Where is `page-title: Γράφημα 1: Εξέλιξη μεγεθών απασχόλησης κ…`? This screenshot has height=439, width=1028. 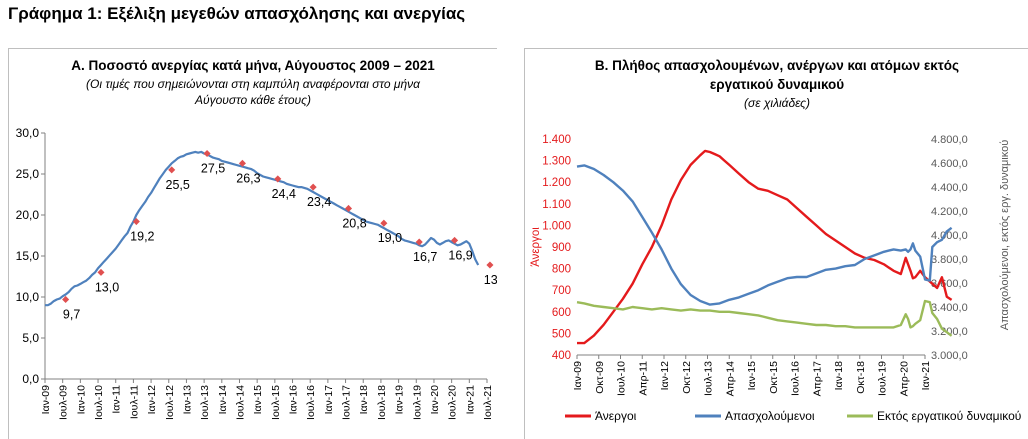
page-title: Γράφημα 1: Εξέλιξη μεγεθών απασχόλησης κ… is located at coordinates (237, 13).